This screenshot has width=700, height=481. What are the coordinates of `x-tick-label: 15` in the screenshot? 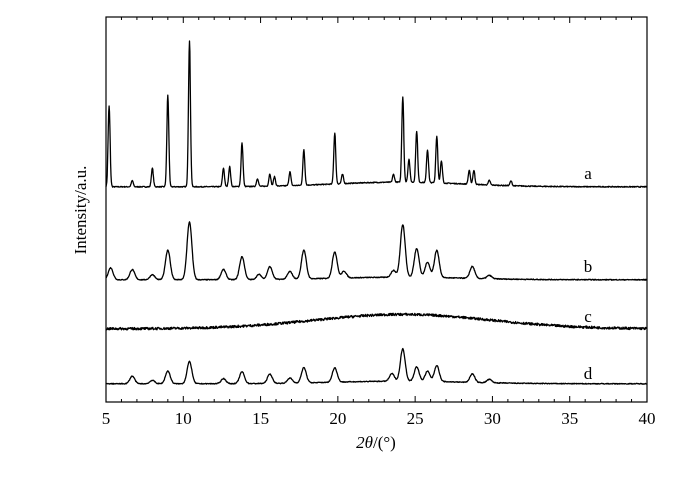 It's located at (260, 418).